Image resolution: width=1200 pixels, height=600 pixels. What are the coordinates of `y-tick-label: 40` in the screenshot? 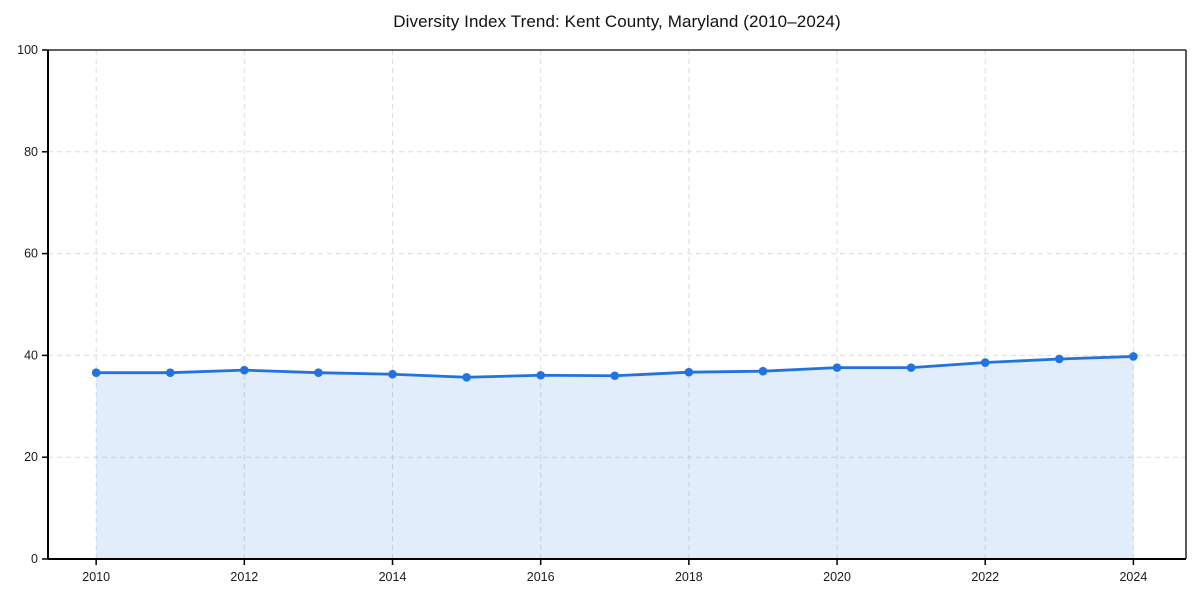 It's located at (31, 355).